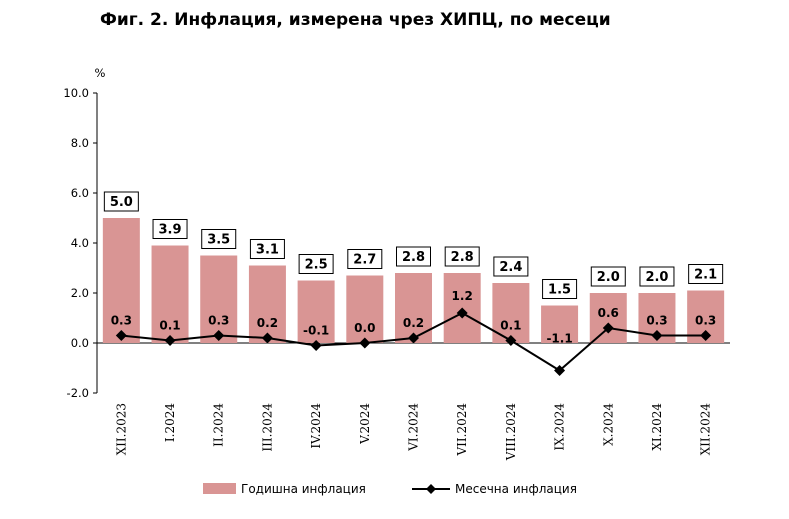 Image resolution: width=789 pixels, height=519 pixels. I want to click on y-tick-label: 0.0, so click(80, 343).